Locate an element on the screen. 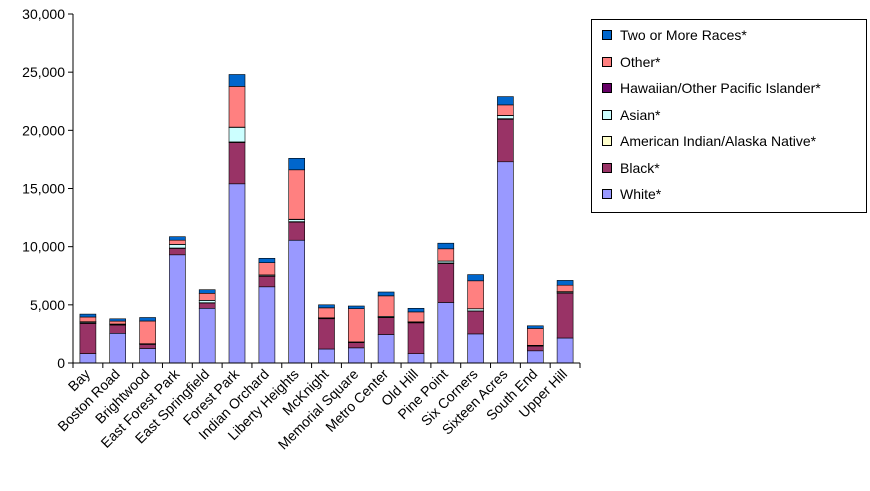  legend-item: American Indian/Alaska Native* is located at coordinates (709, 141).